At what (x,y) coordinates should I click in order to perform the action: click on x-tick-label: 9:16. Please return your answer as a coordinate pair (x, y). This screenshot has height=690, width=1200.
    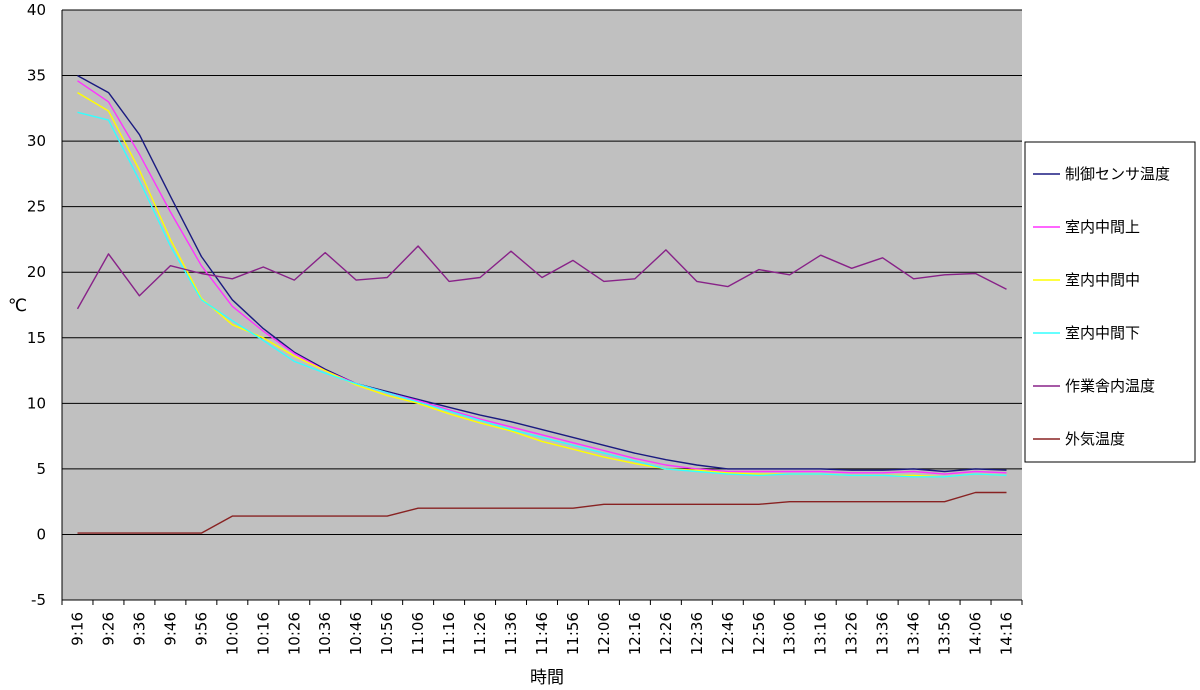
    Looking at the image, I should click on (77, 629).